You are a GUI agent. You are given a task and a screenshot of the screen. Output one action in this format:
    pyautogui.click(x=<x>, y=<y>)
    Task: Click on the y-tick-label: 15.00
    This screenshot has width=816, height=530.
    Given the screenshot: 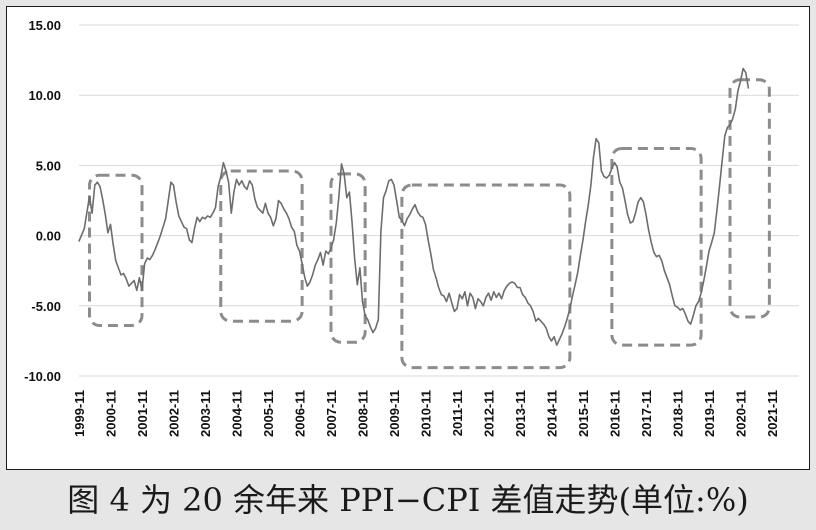 What is the action you would take?
    pyautogui.click(x=44, y=25)
    